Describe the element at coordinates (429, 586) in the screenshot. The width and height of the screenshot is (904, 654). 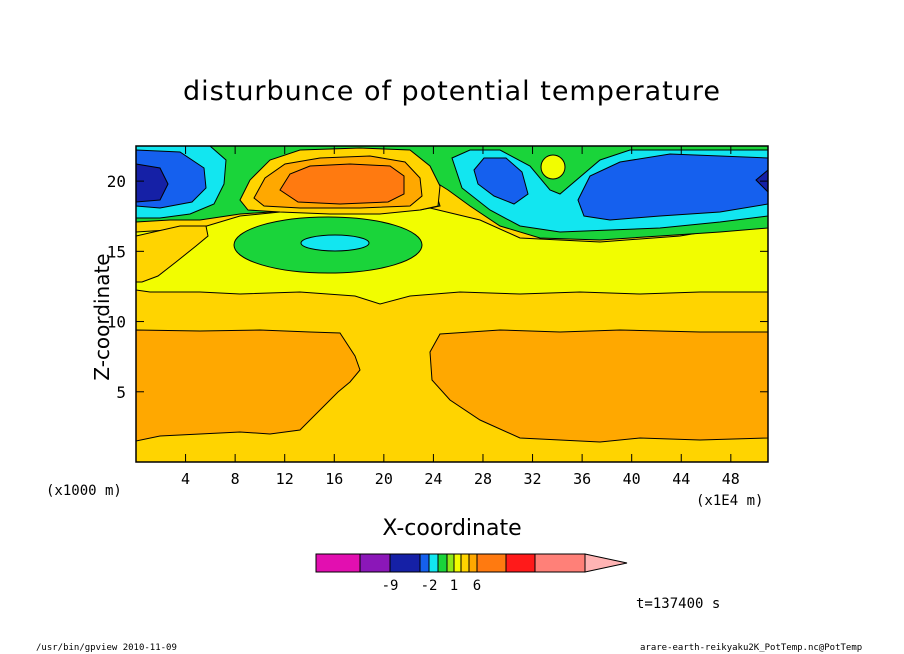
I see `colorbar-label: -2` at that location.